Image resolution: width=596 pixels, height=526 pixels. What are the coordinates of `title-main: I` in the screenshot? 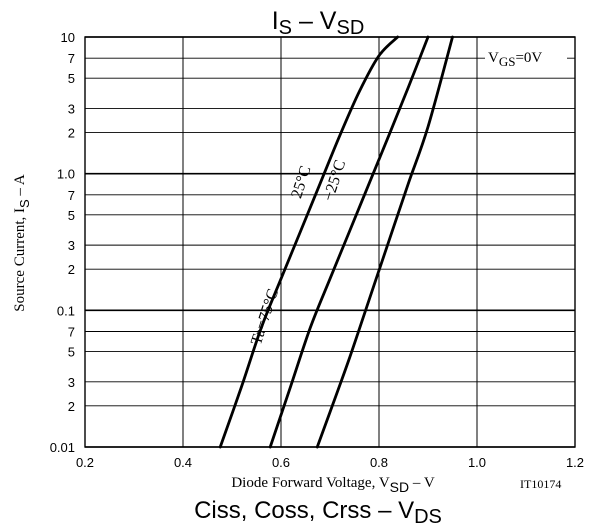 It's located at (275, 21).